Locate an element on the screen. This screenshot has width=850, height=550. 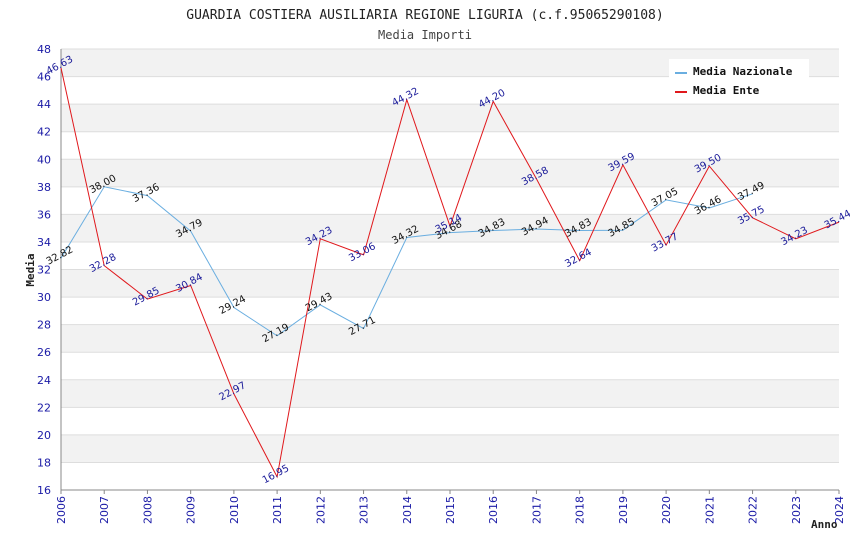
x-tick-label: 2024 is located at coordinates (839, 510).